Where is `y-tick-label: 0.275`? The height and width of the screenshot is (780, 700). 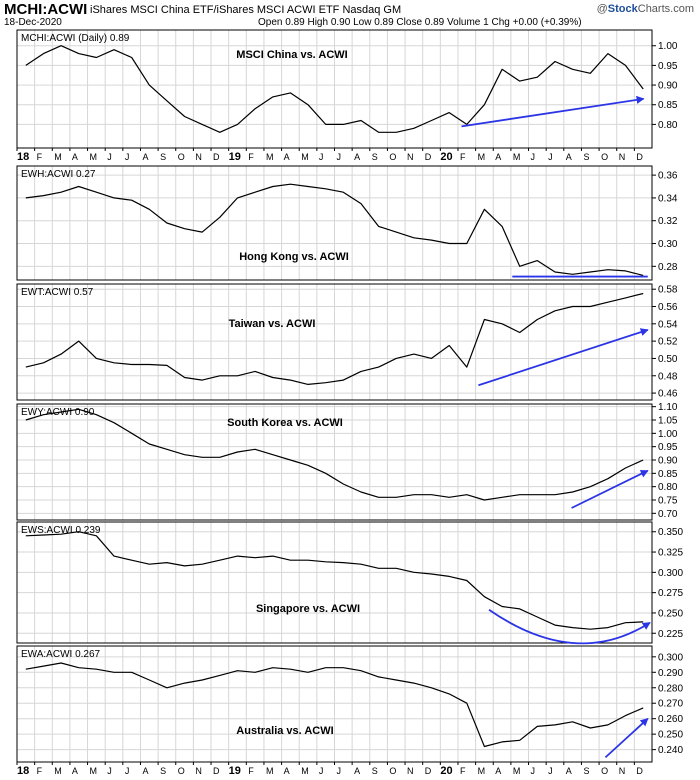 y-tick-label: 0.275 is located at coordinates (670, 593).